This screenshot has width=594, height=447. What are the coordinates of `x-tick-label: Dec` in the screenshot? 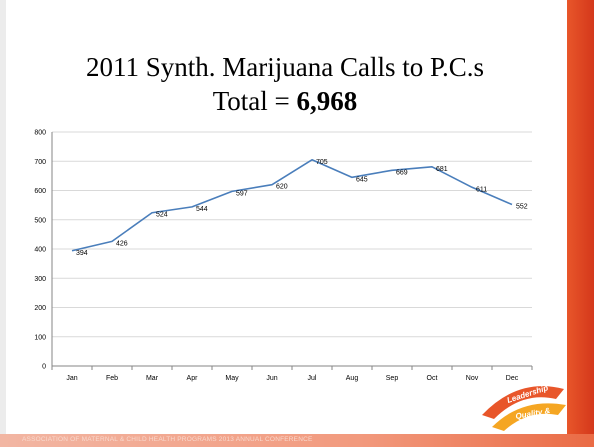 It's located at (512, 378).